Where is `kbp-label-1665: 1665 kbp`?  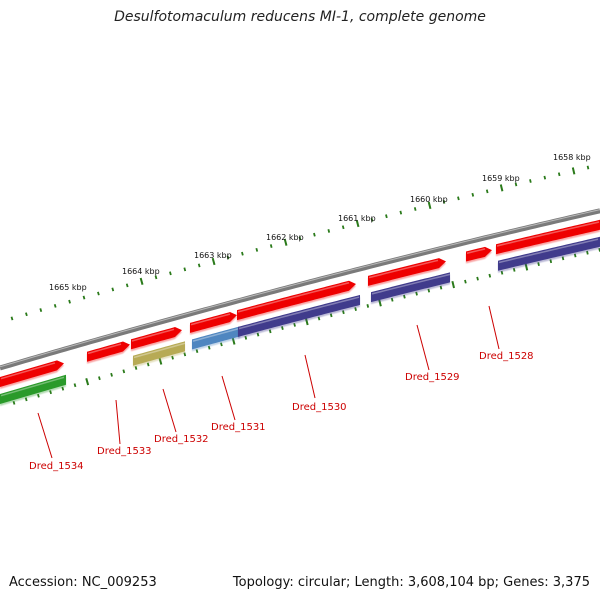 kbp-label-1665: 1665 kbp is located at coordinates (68, 287).